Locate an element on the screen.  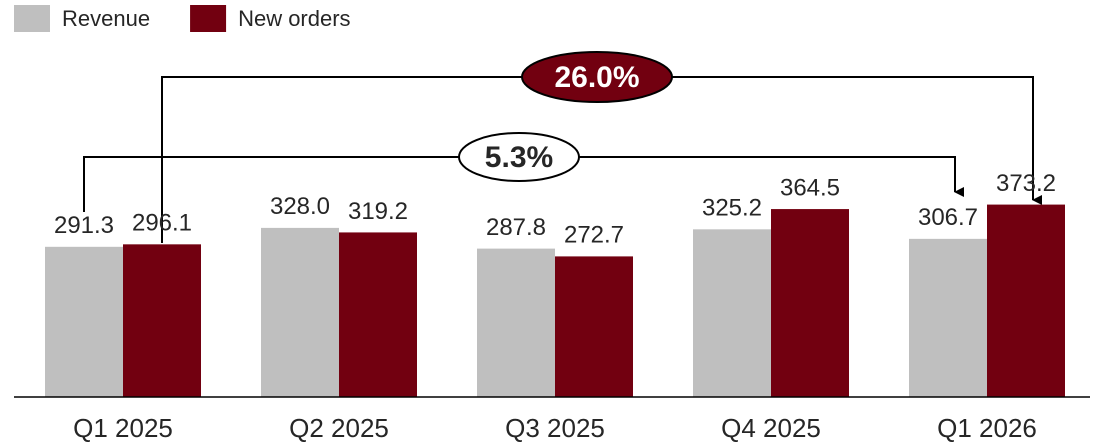
x-tick-label: Q1 2026 is located at coordinates (987, 428).